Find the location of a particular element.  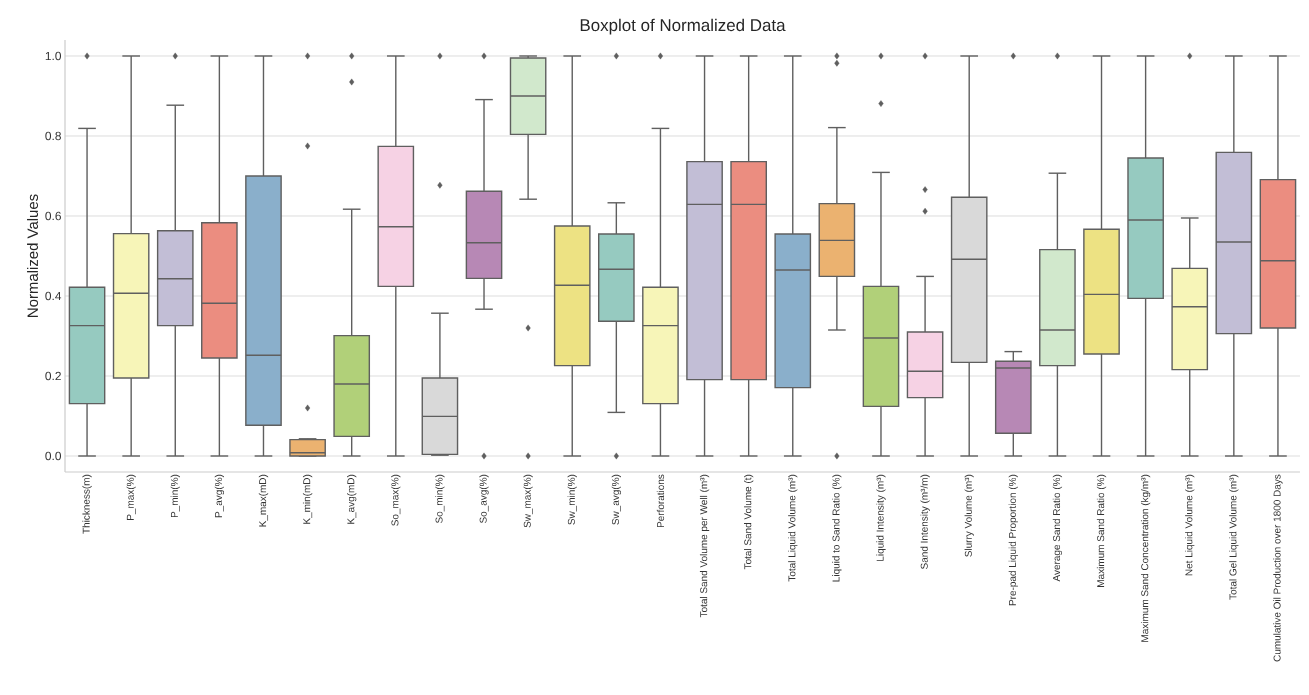

y-tick-label: 0.6 is located at coordinates (53, 216).